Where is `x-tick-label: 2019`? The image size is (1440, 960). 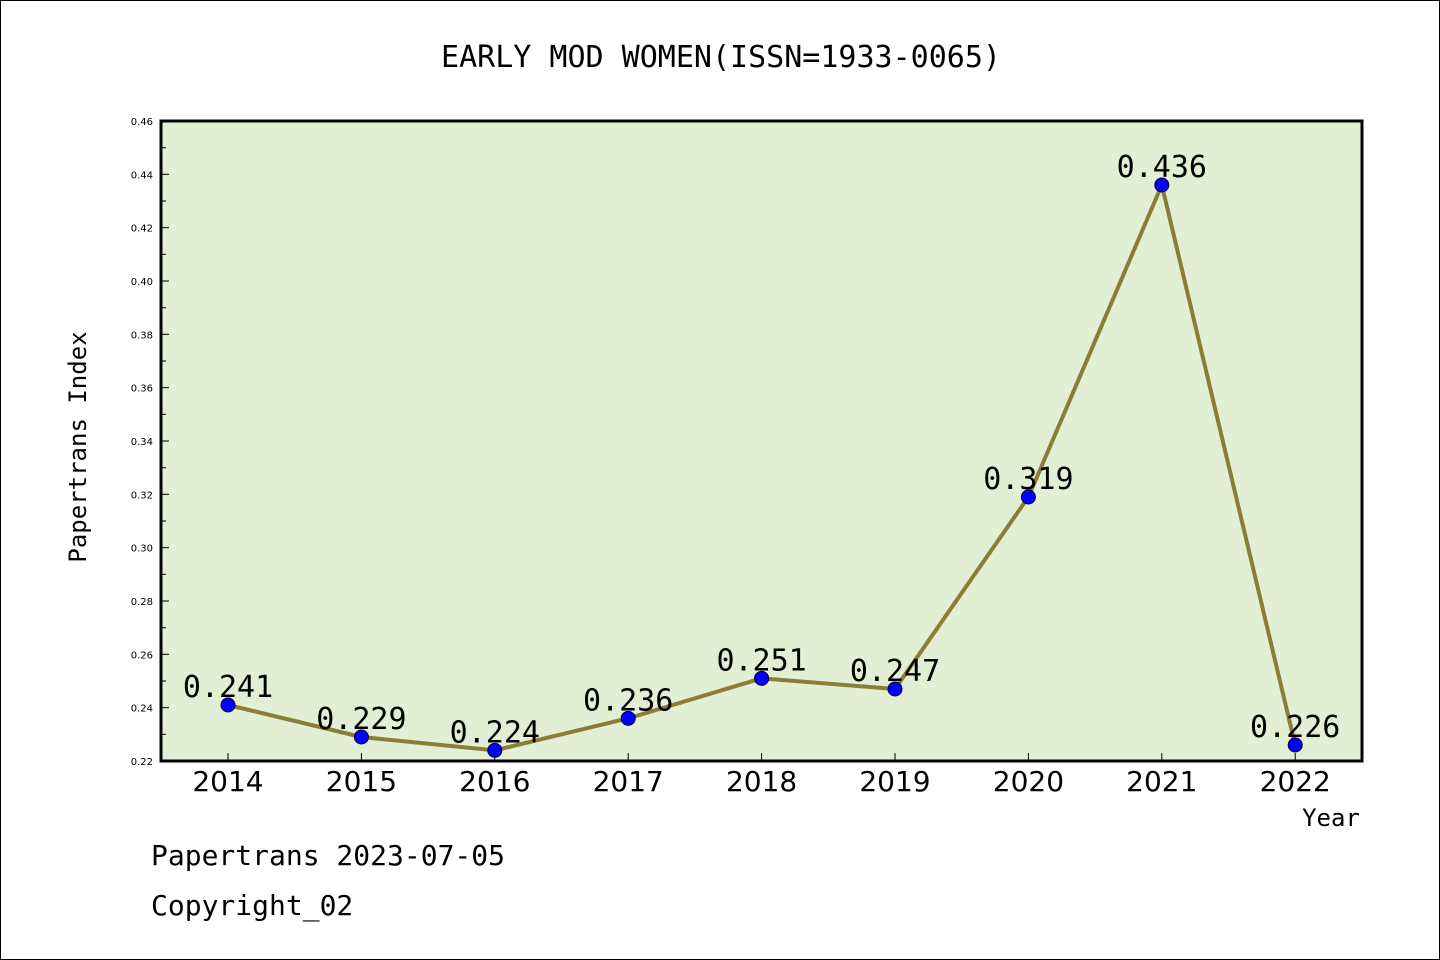
x-tick-label: 2019 is located at coordinates (894, 781).